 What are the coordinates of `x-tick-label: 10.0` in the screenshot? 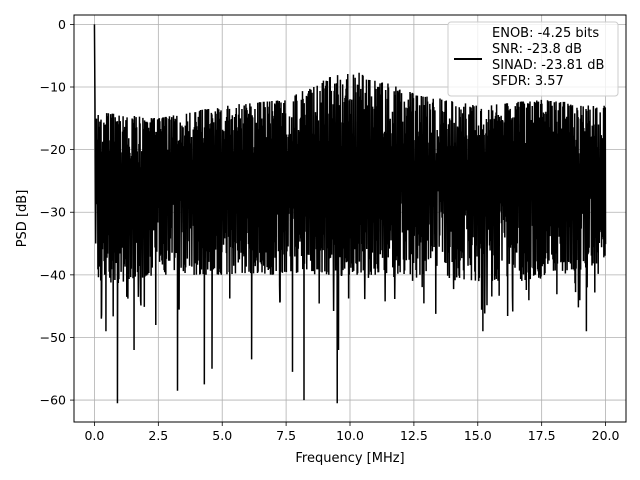 It's located at (350, 435).